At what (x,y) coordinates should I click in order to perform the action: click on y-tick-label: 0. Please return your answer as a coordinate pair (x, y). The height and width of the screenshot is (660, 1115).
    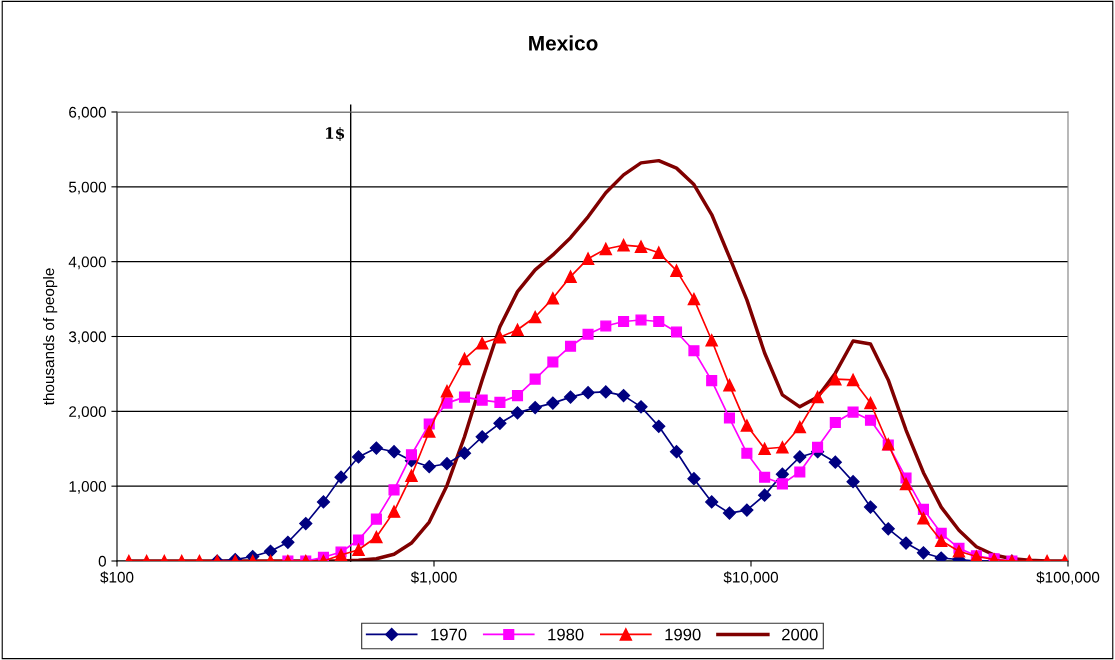
    Looking at the image, I should click on (102, 561).